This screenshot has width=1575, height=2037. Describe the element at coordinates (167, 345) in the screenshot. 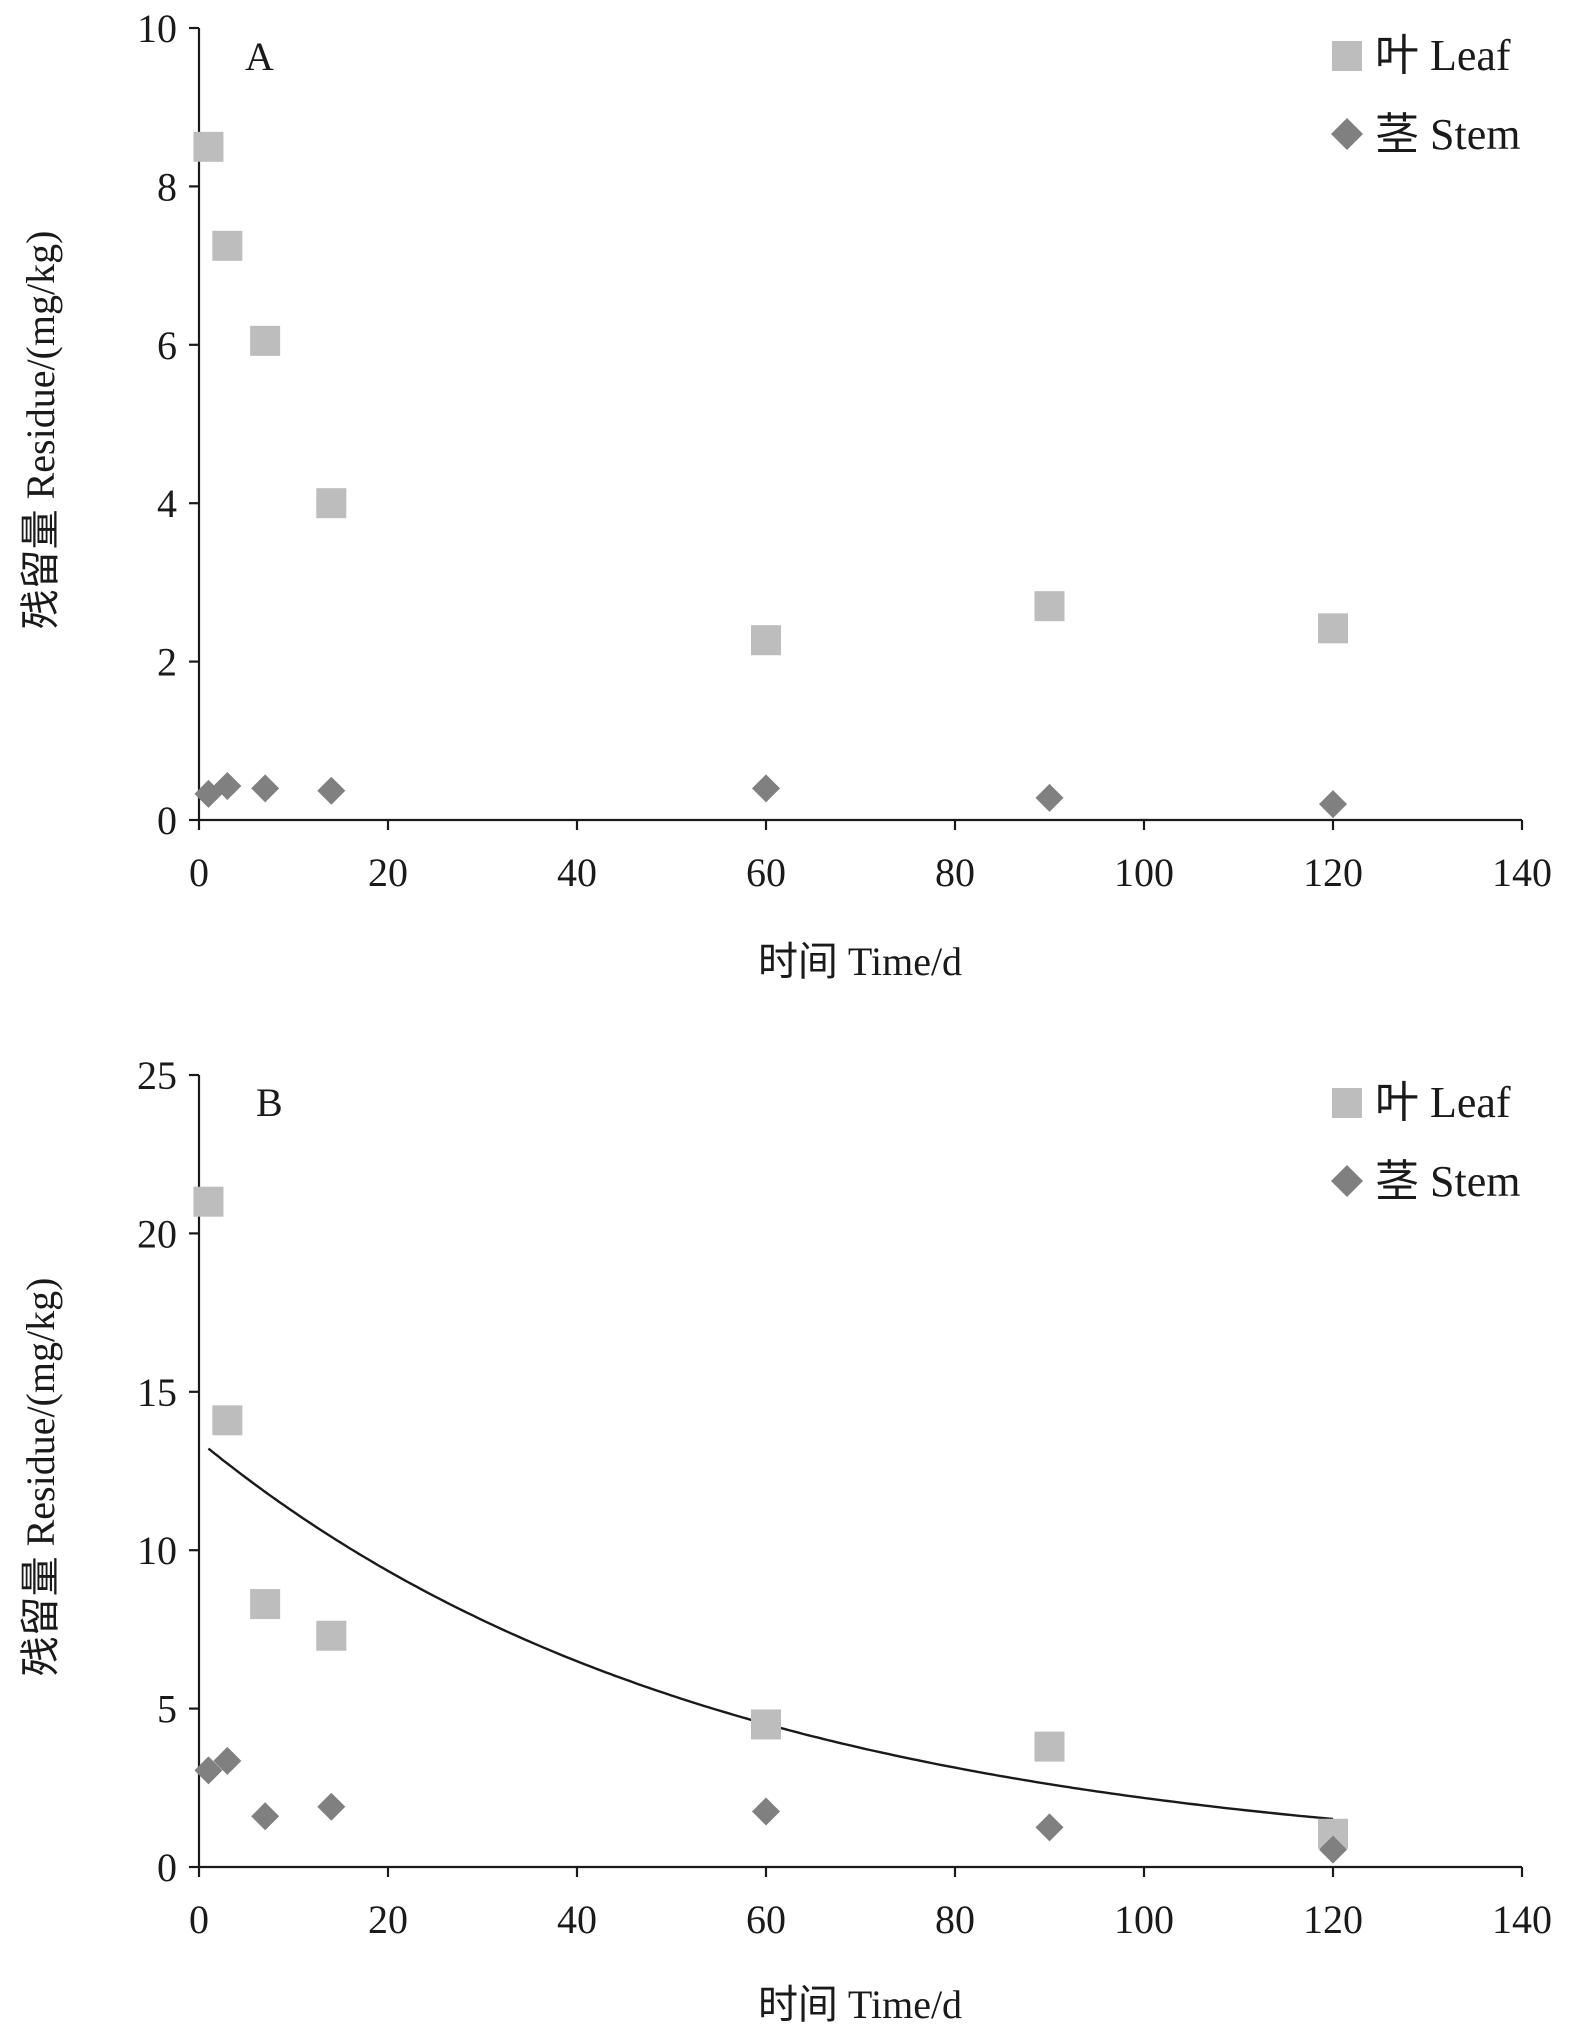

I see `chart-a-y-tick-label: 6` at that location.